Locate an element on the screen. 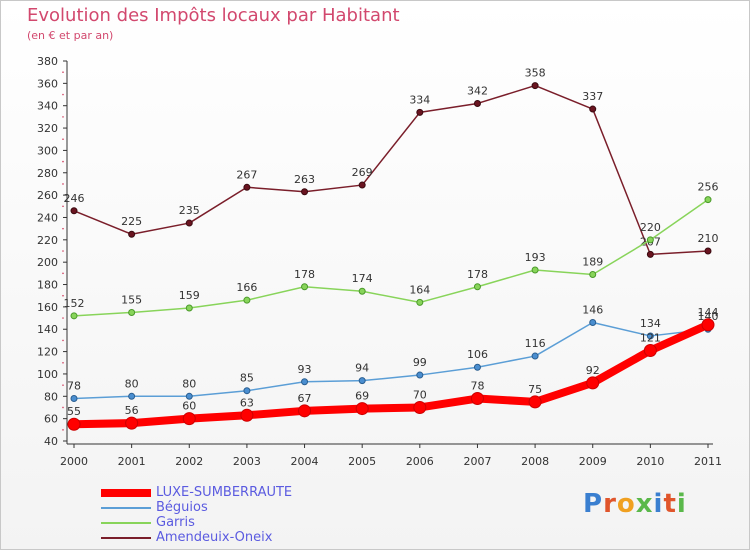 This screenshot has width=750, height=550. data-label-garris: 152 is located at coordinates (74, 303).